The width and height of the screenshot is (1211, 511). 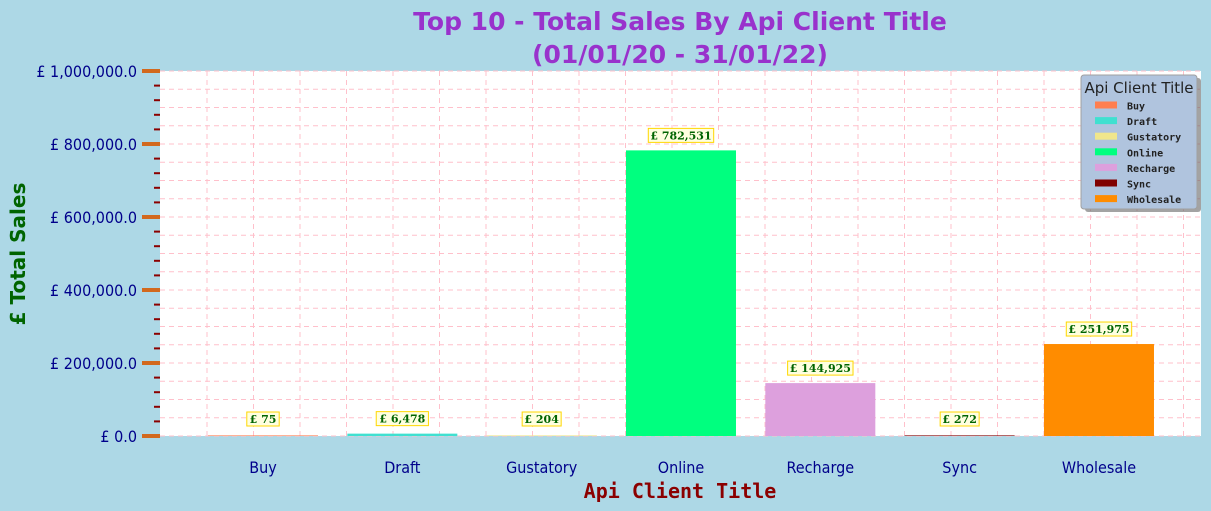 What do you see at coordinates (93, 144) in the screenshot?
I see `y-tick-label: £ 800,000.0` at bounding box center [93, 144].